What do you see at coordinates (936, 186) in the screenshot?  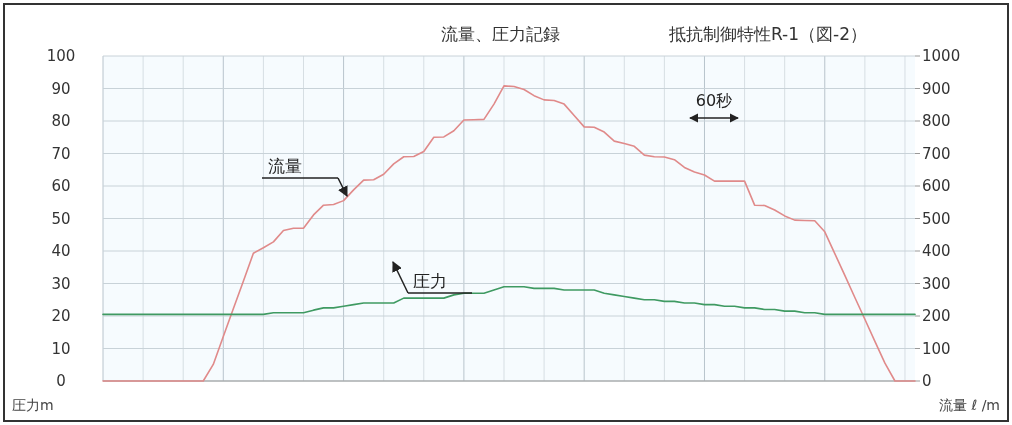 I see `y2-tick-label: 600` at bounding box center [936, 186].